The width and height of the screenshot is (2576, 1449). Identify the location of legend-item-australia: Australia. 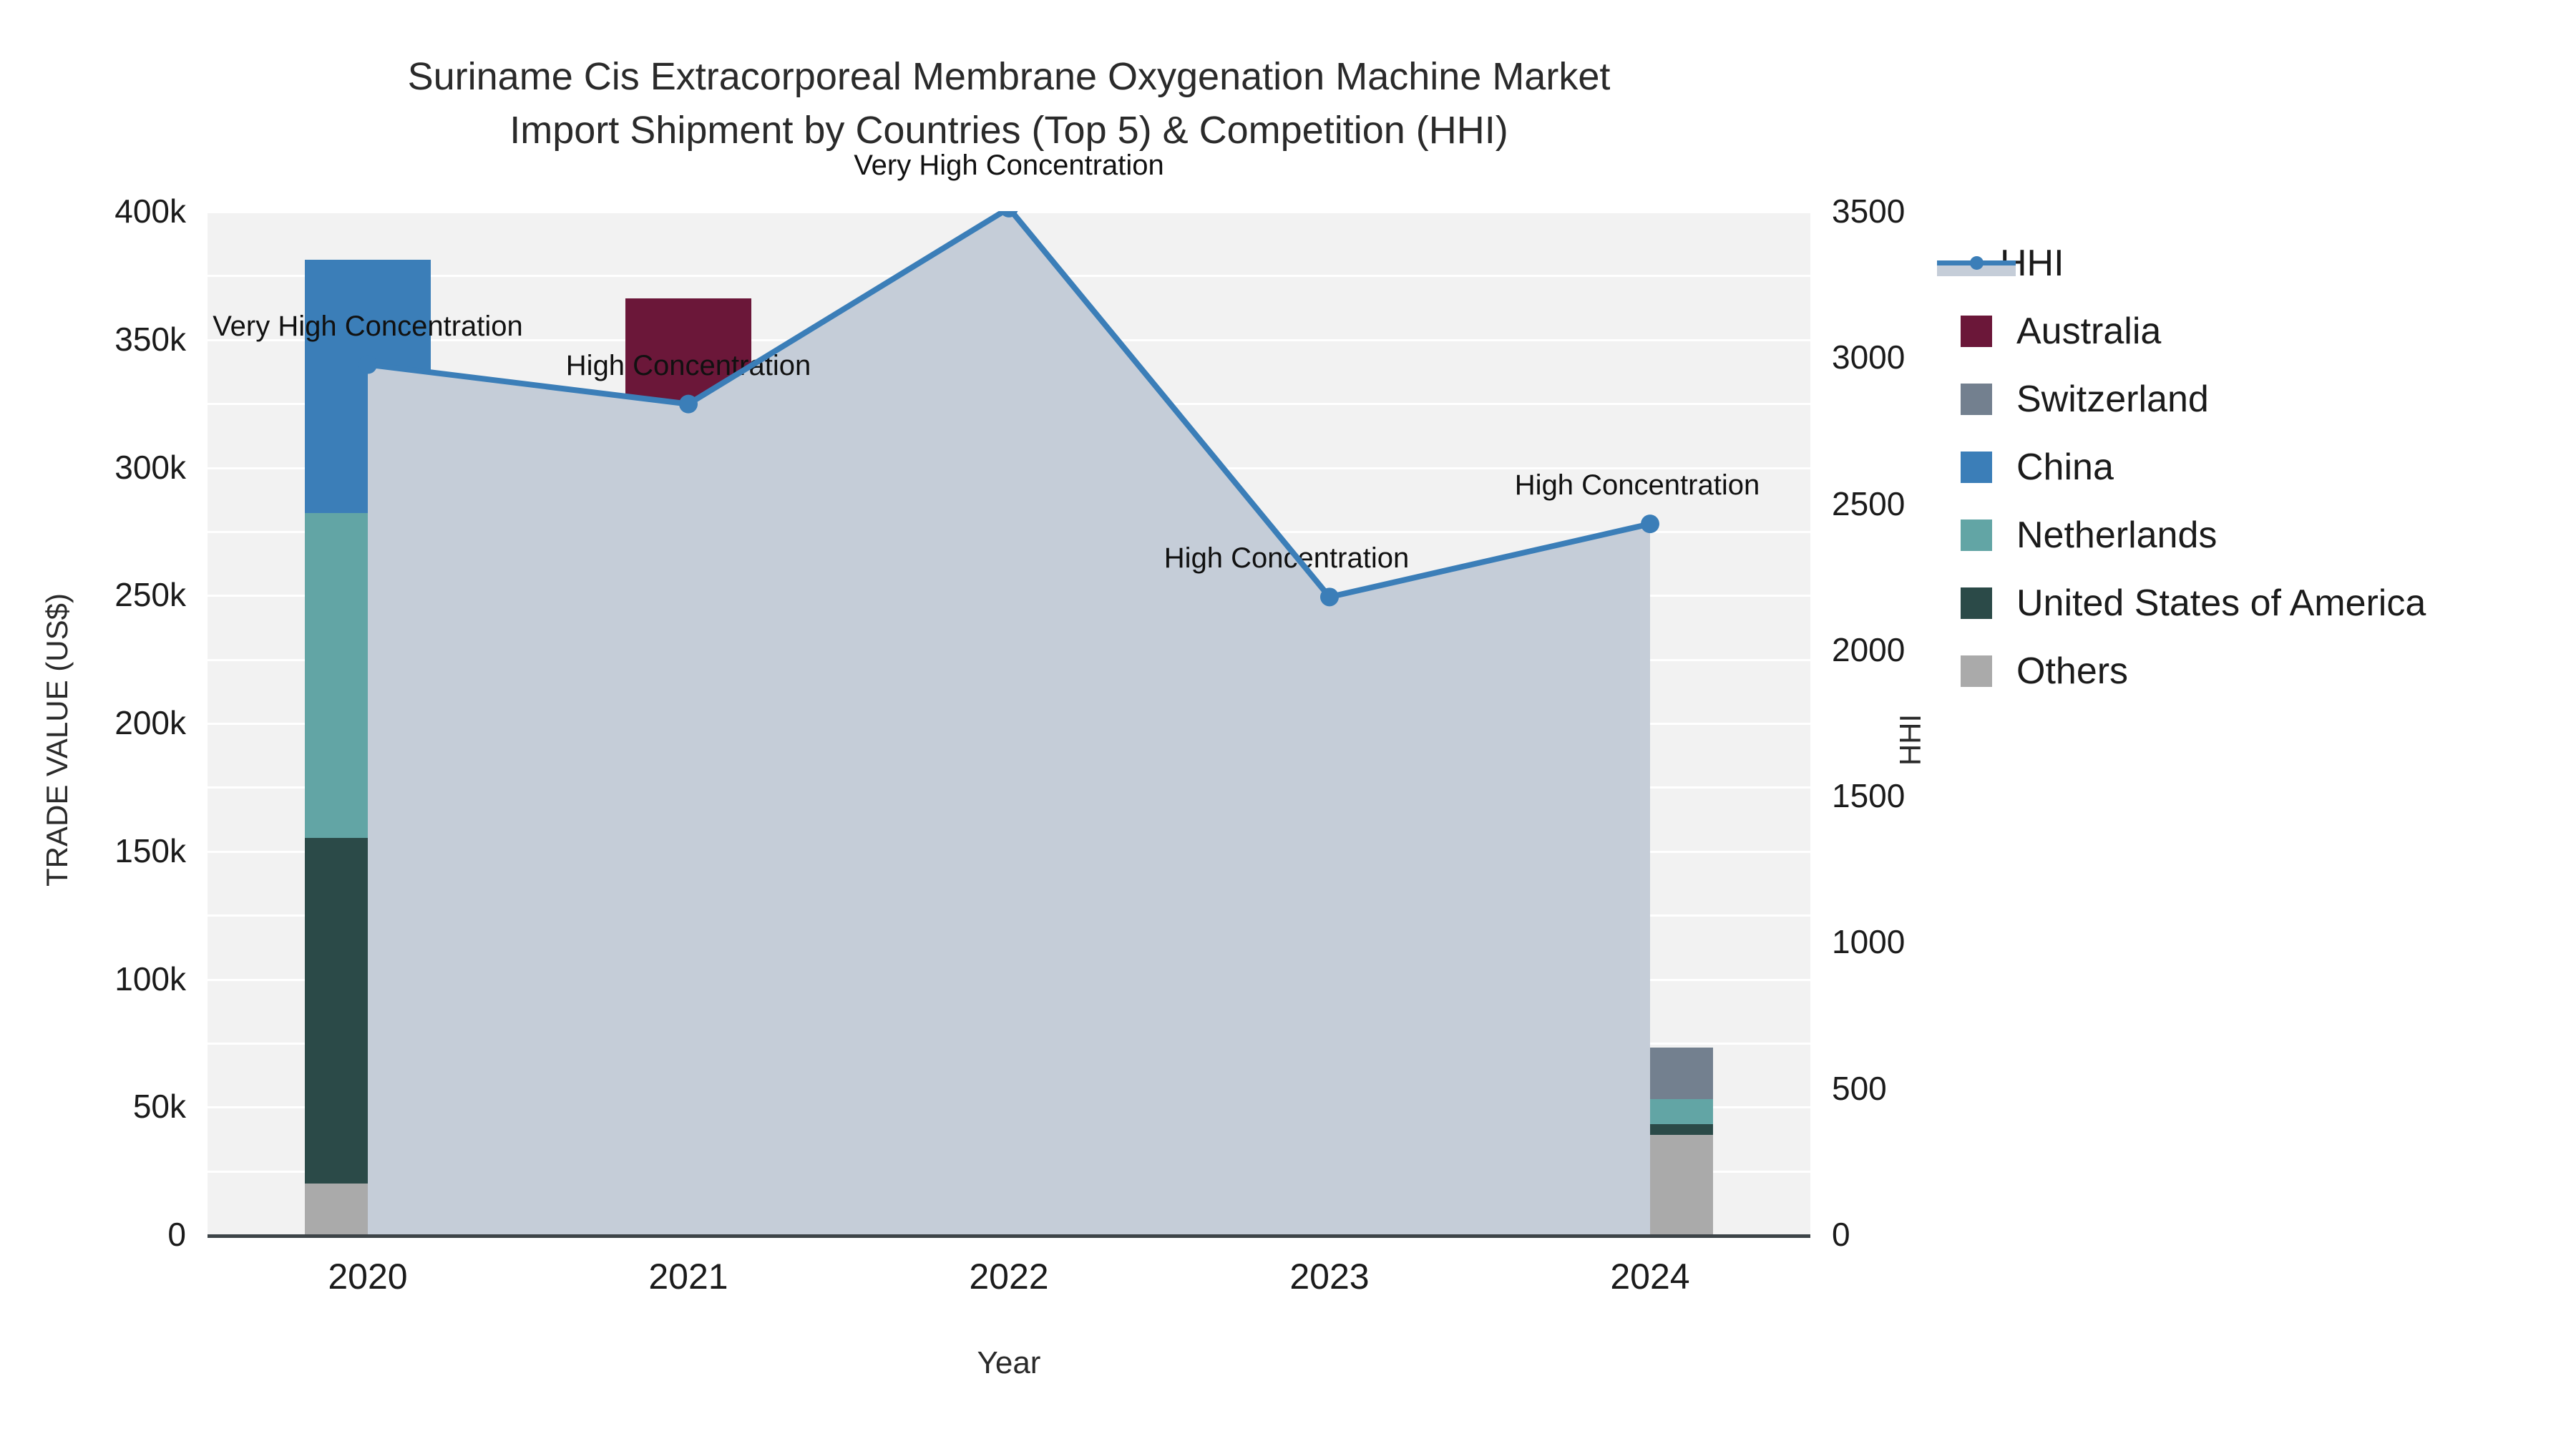
(2254, 331).